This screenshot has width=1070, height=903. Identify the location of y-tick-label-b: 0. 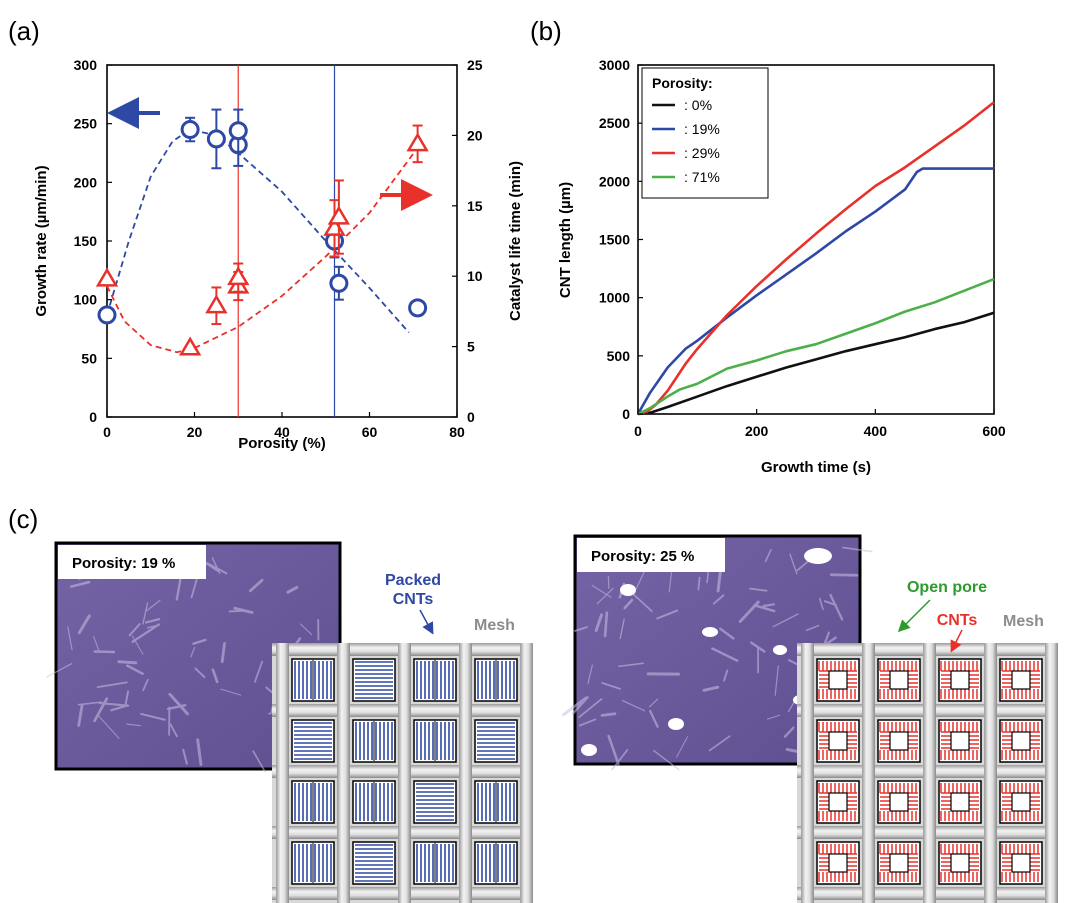
(626, 414).